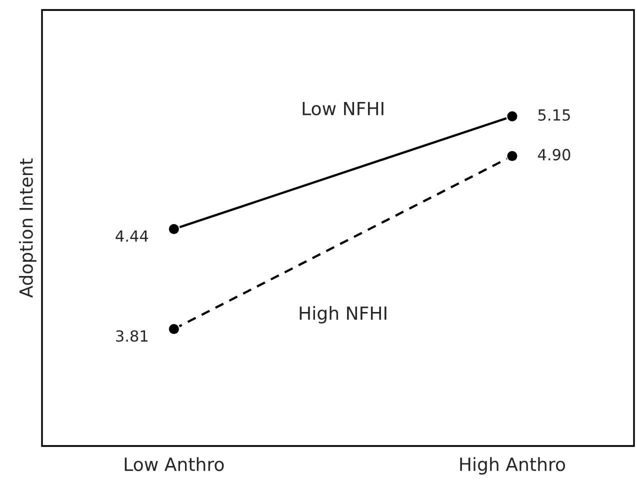 The height and width of the screenshot is (482, 637). Describe the element at coordinates (343, 315) in the screenshot. I see `text: High NFHI` at that location.